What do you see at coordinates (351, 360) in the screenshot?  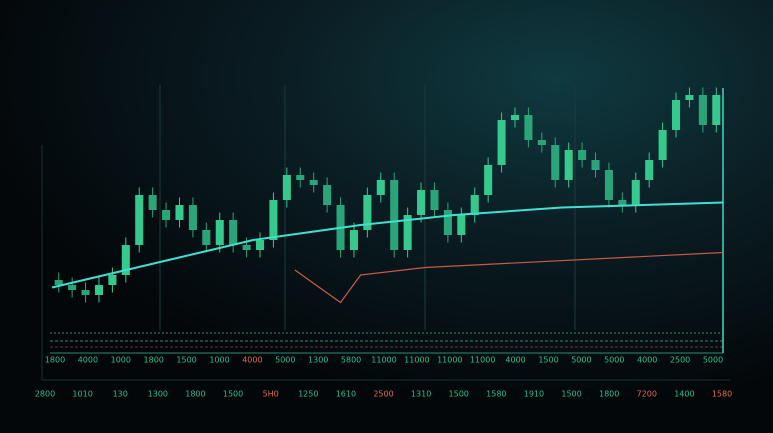 I see `x-tick-label: 5800` at bounding box center [351, 360].